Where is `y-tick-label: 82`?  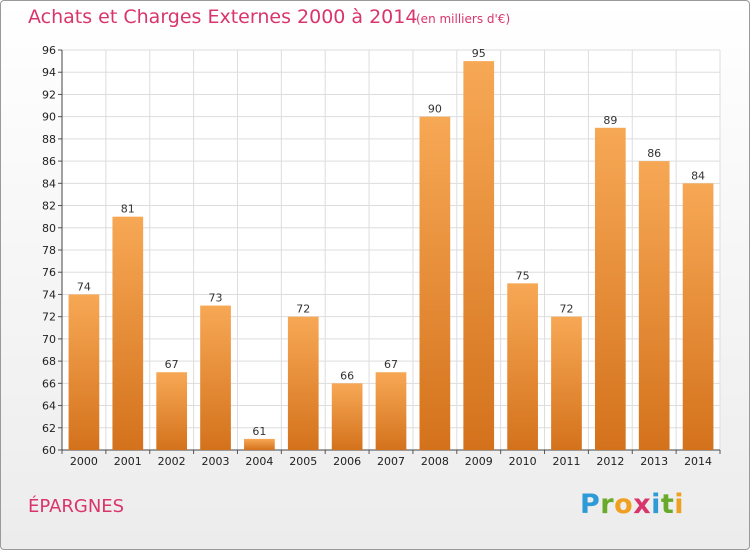
y-tick-label: 82 is located at coordinates (49, 206).